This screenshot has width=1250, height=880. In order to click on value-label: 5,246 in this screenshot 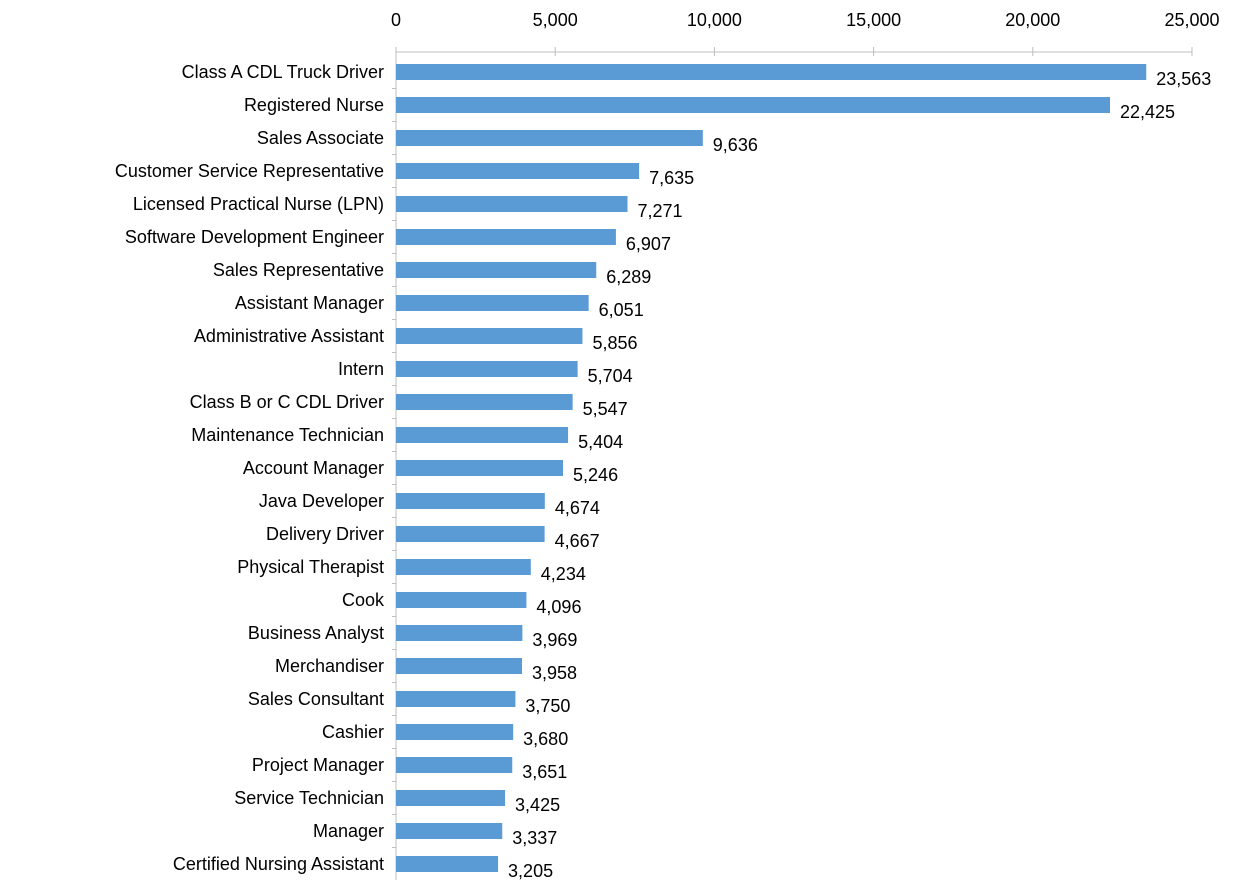, I will do `click(595, 475)`.